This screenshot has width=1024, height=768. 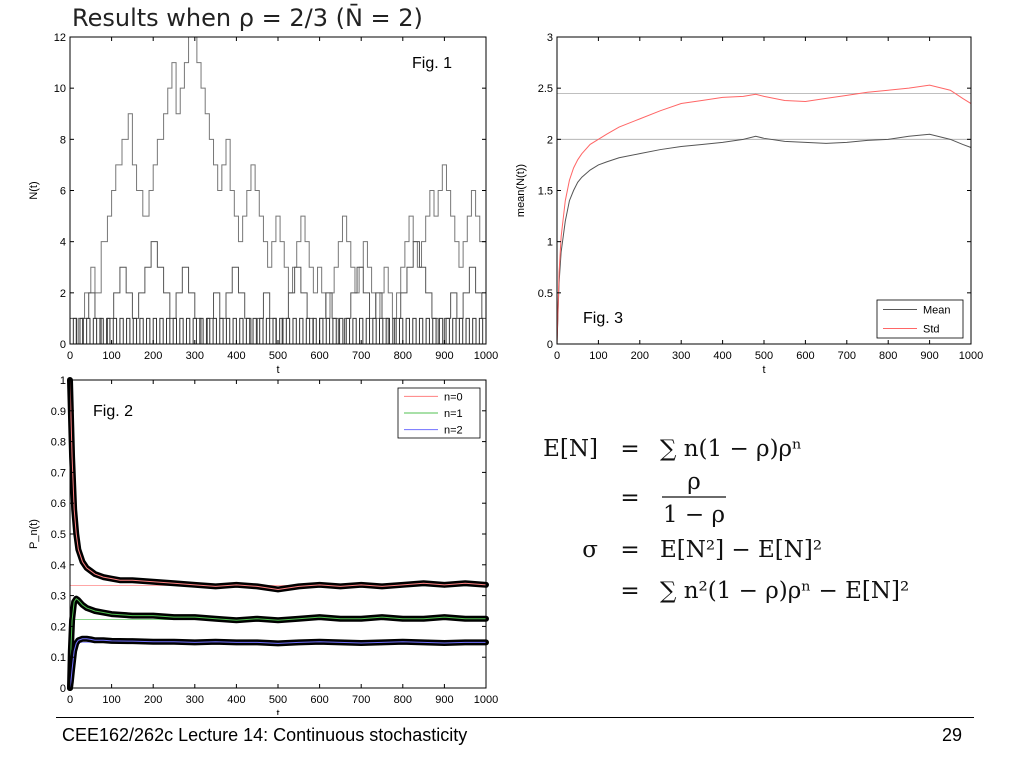 I want to click on fig1-ytick-label-2: 4, so click(x=63, y=243).